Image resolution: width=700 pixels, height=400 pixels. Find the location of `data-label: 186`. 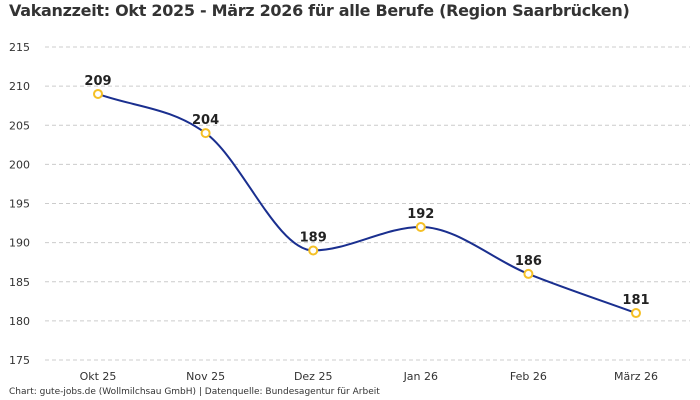

data-label: 186 is located at coordinates (528, 261).